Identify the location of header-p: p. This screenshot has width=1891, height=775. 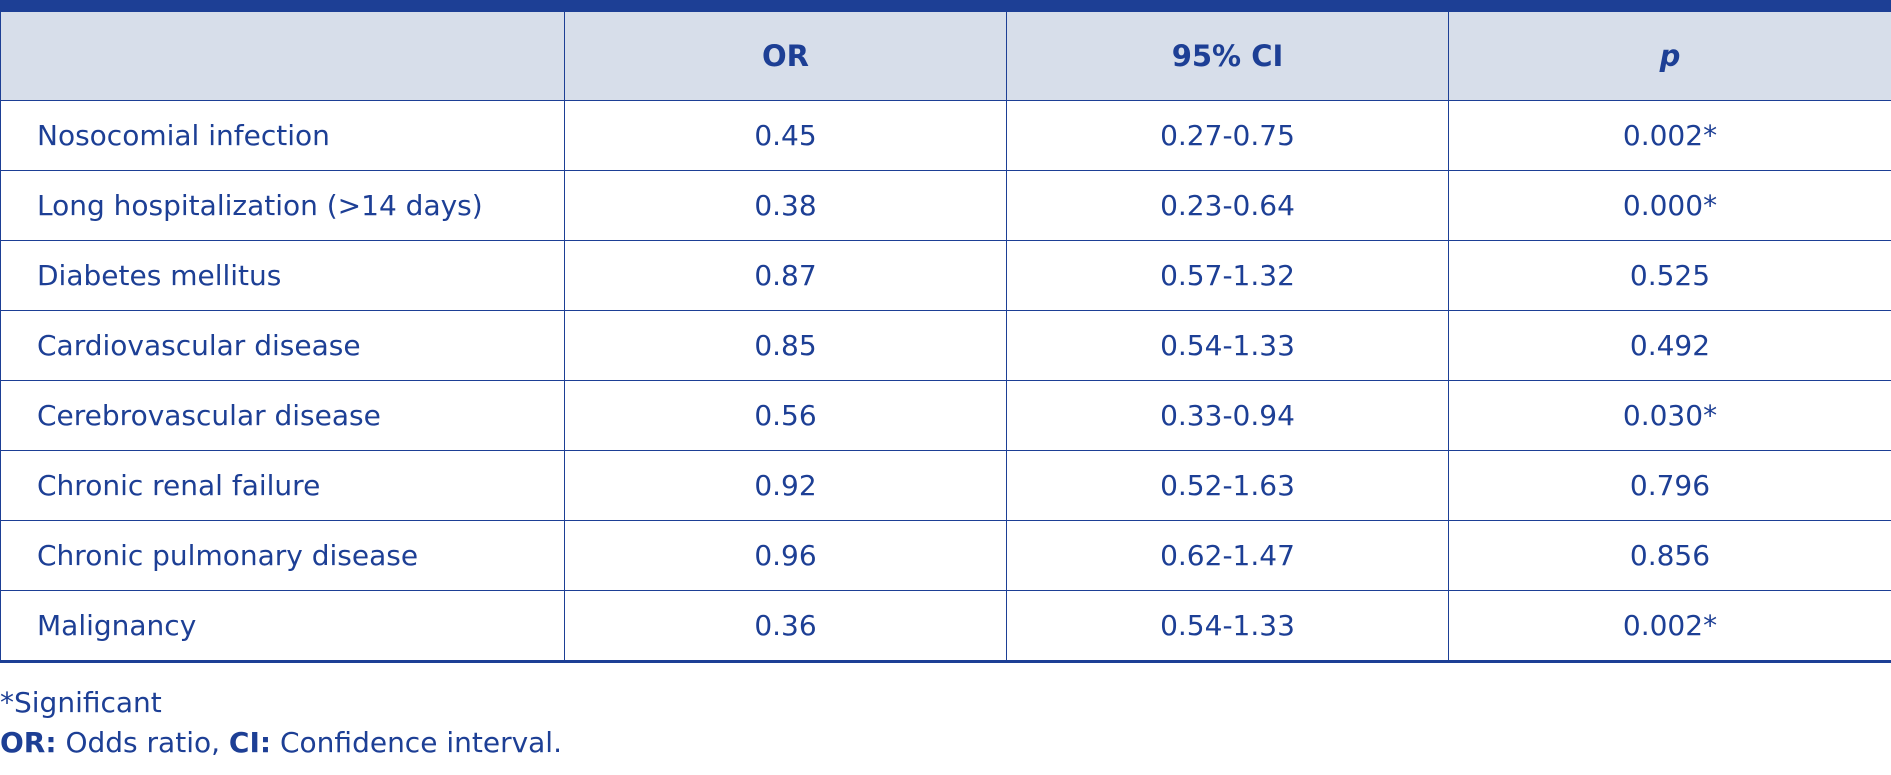
(1669, 56).